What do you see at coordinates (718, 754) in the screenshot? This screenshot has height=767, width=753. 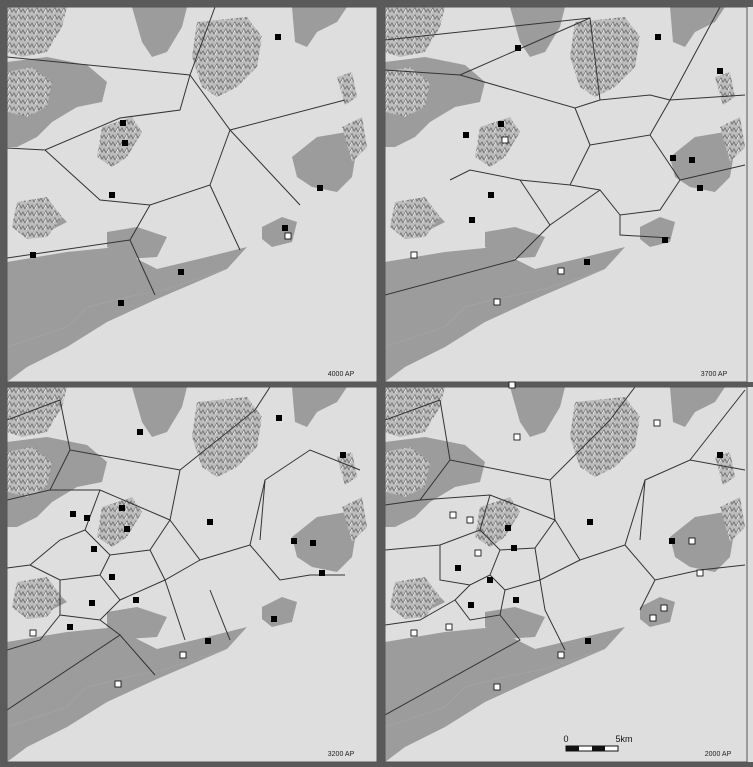 I see `panel-label: 2000 AP` at bounding box center [718, 754].